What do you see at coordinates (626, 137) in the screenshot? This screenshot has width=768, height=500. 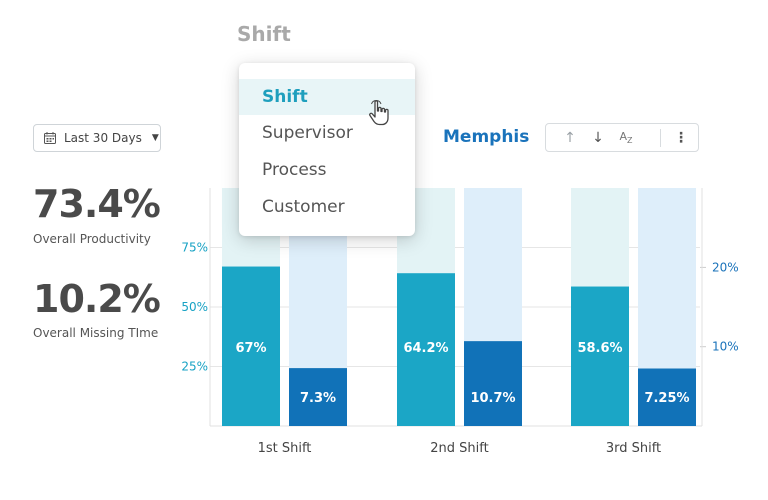 I see `sort-az-icon: AZ` at bounding box center [626, 137].